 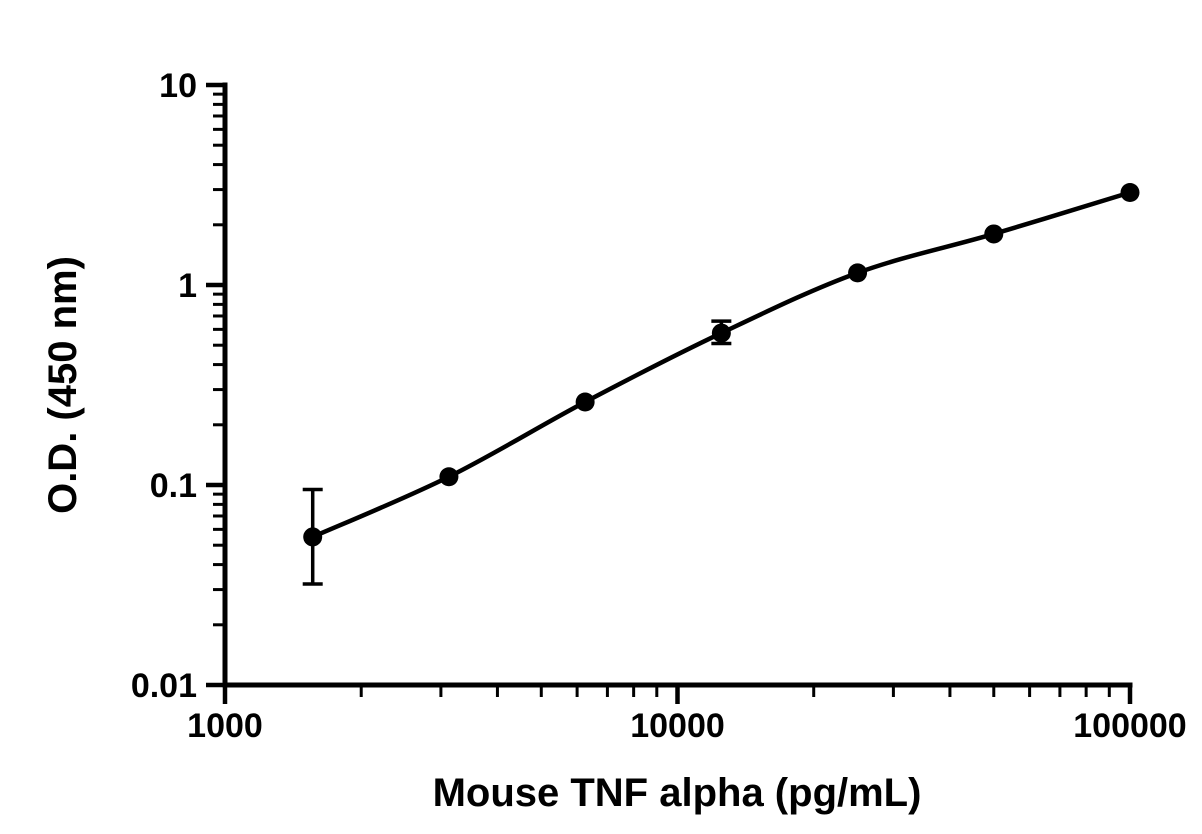 I want to click on x-tick-label: 1000, so click(x=225, y=726).